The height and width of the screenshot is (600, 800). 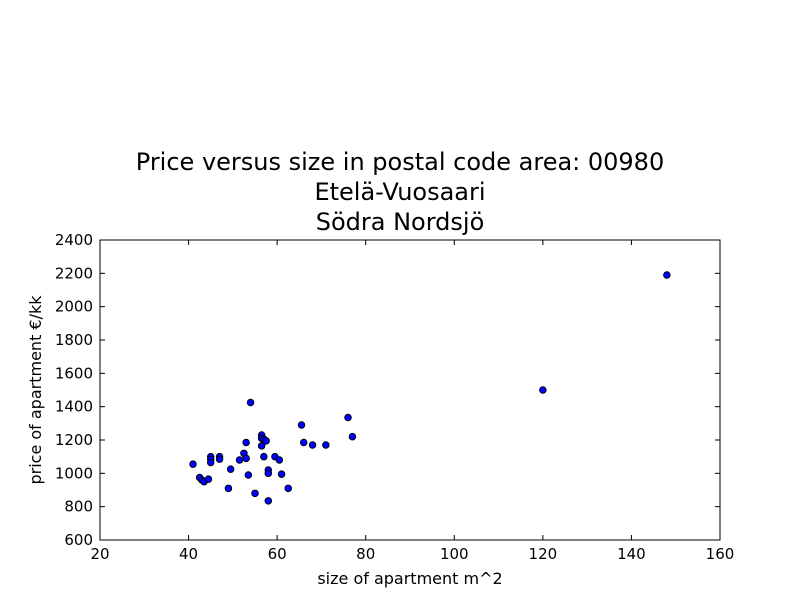 I want to click on y-tick-label: 600, so click(x=78, y=540).